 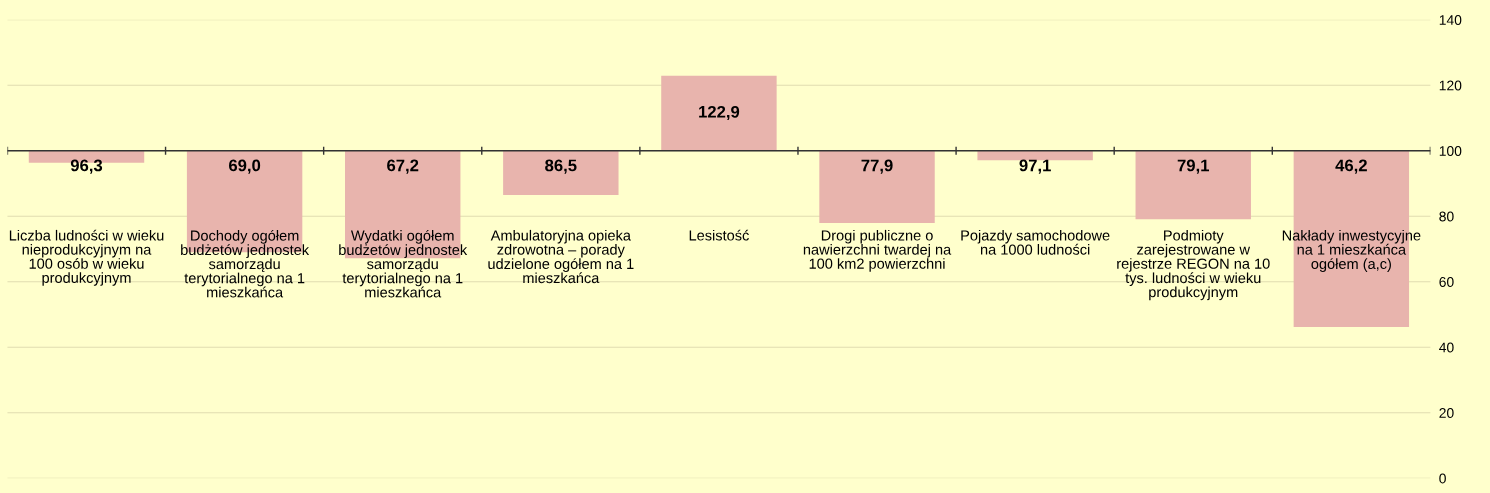 I want to click on data-label: 67,2, so click(x=403, y=166).